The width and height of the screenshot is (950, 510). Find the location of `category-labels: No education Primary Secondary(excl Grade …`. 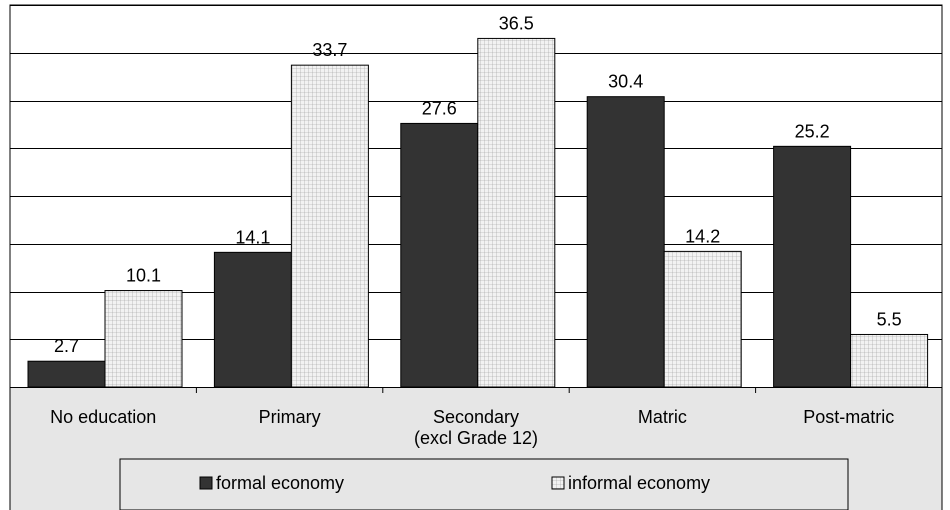

category-labels: No education Primary Secondary(excl Grade … is located at coordinates (472, 427).